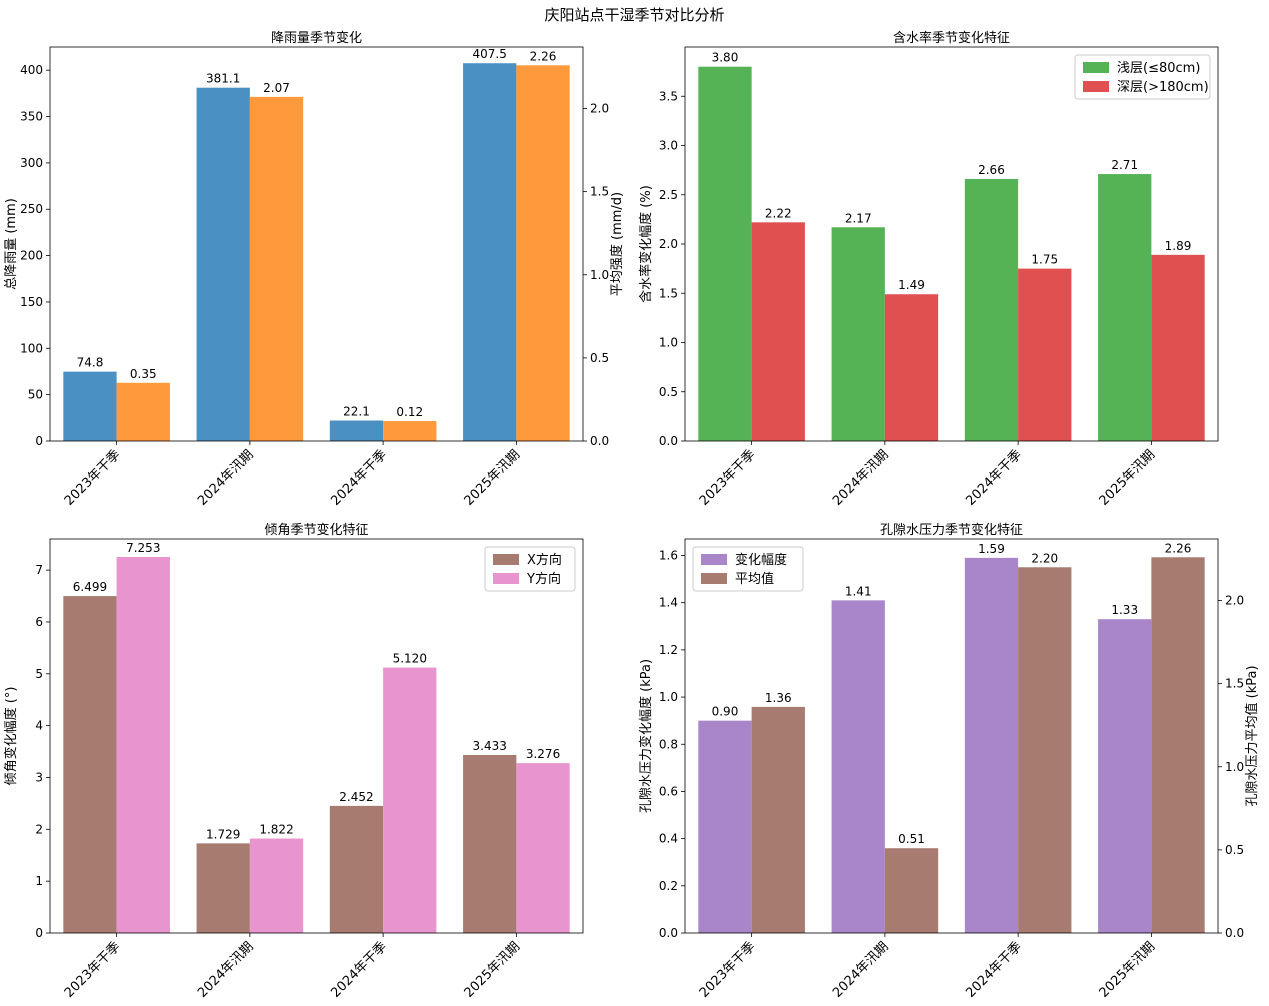 The width and height of the screenshot is (1269, 1006). I want to click on tilt-data-label-s1-0: 7.253, so click(143, 548).